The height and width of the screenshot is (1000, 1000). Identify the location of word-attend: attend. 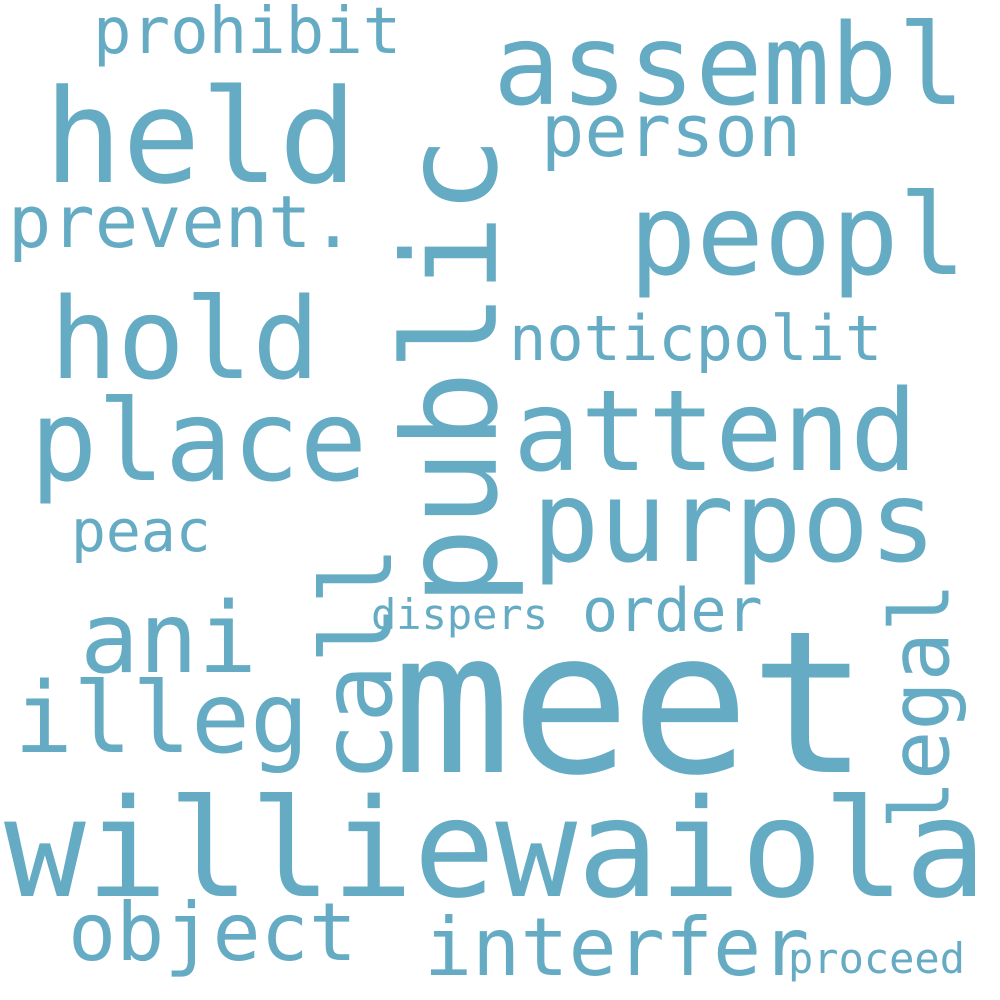
(715, 432).